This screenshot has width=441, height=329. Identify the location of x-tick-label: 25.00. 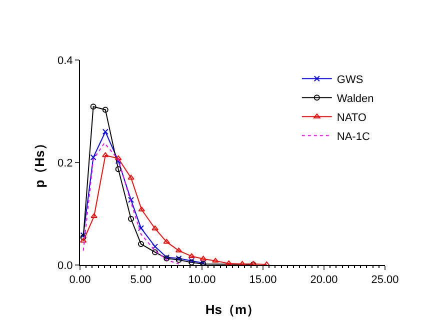
(385, 280).